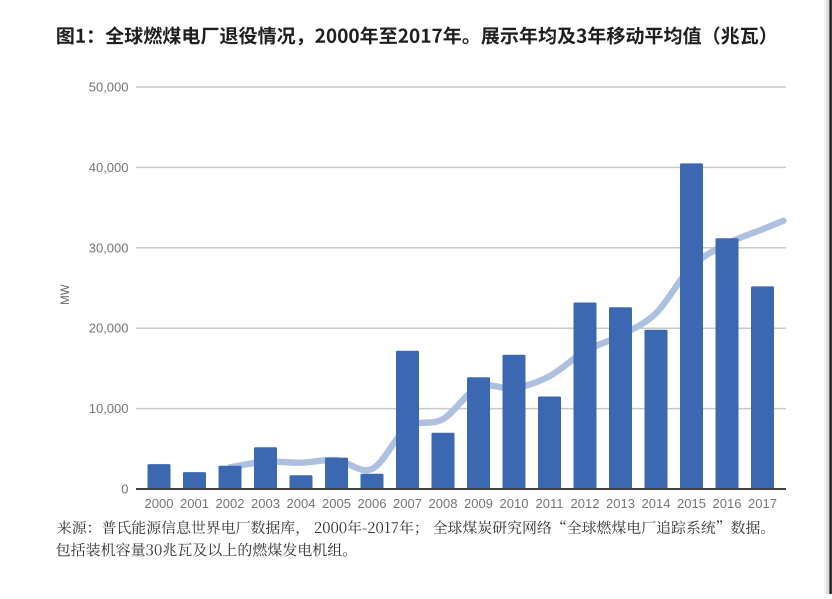  What do you see at coordinates (124, 489) in the screenshot?
I see `svg-text: 0` at bounding box center [124, 489].